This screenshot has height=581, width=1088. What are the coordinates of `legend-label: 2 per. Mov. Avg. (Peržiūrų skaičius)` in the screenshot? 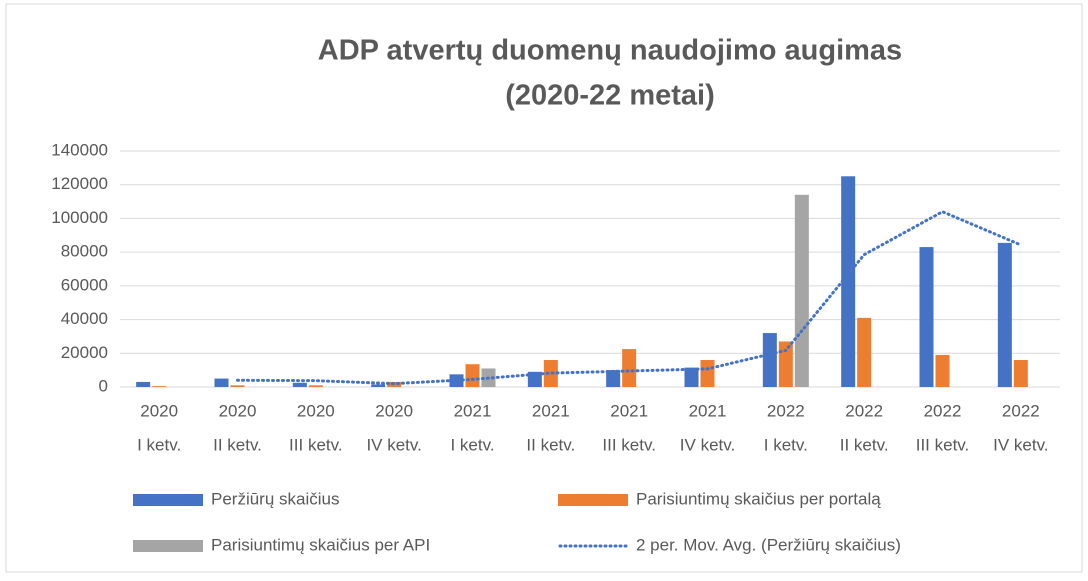 It's located at (768, 544).